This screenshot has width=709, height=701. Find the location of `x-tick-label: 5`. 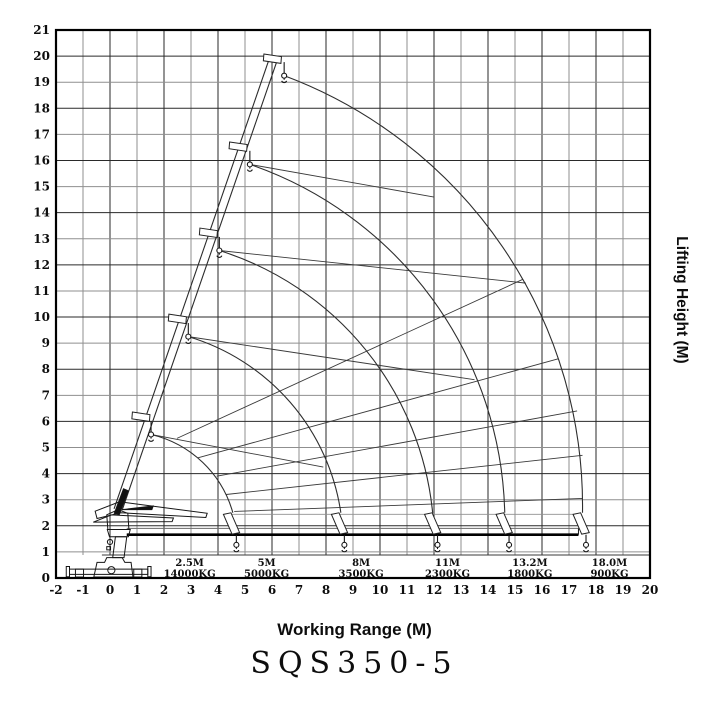

x-tick-label: 5 is located at coordinates (245, 590).